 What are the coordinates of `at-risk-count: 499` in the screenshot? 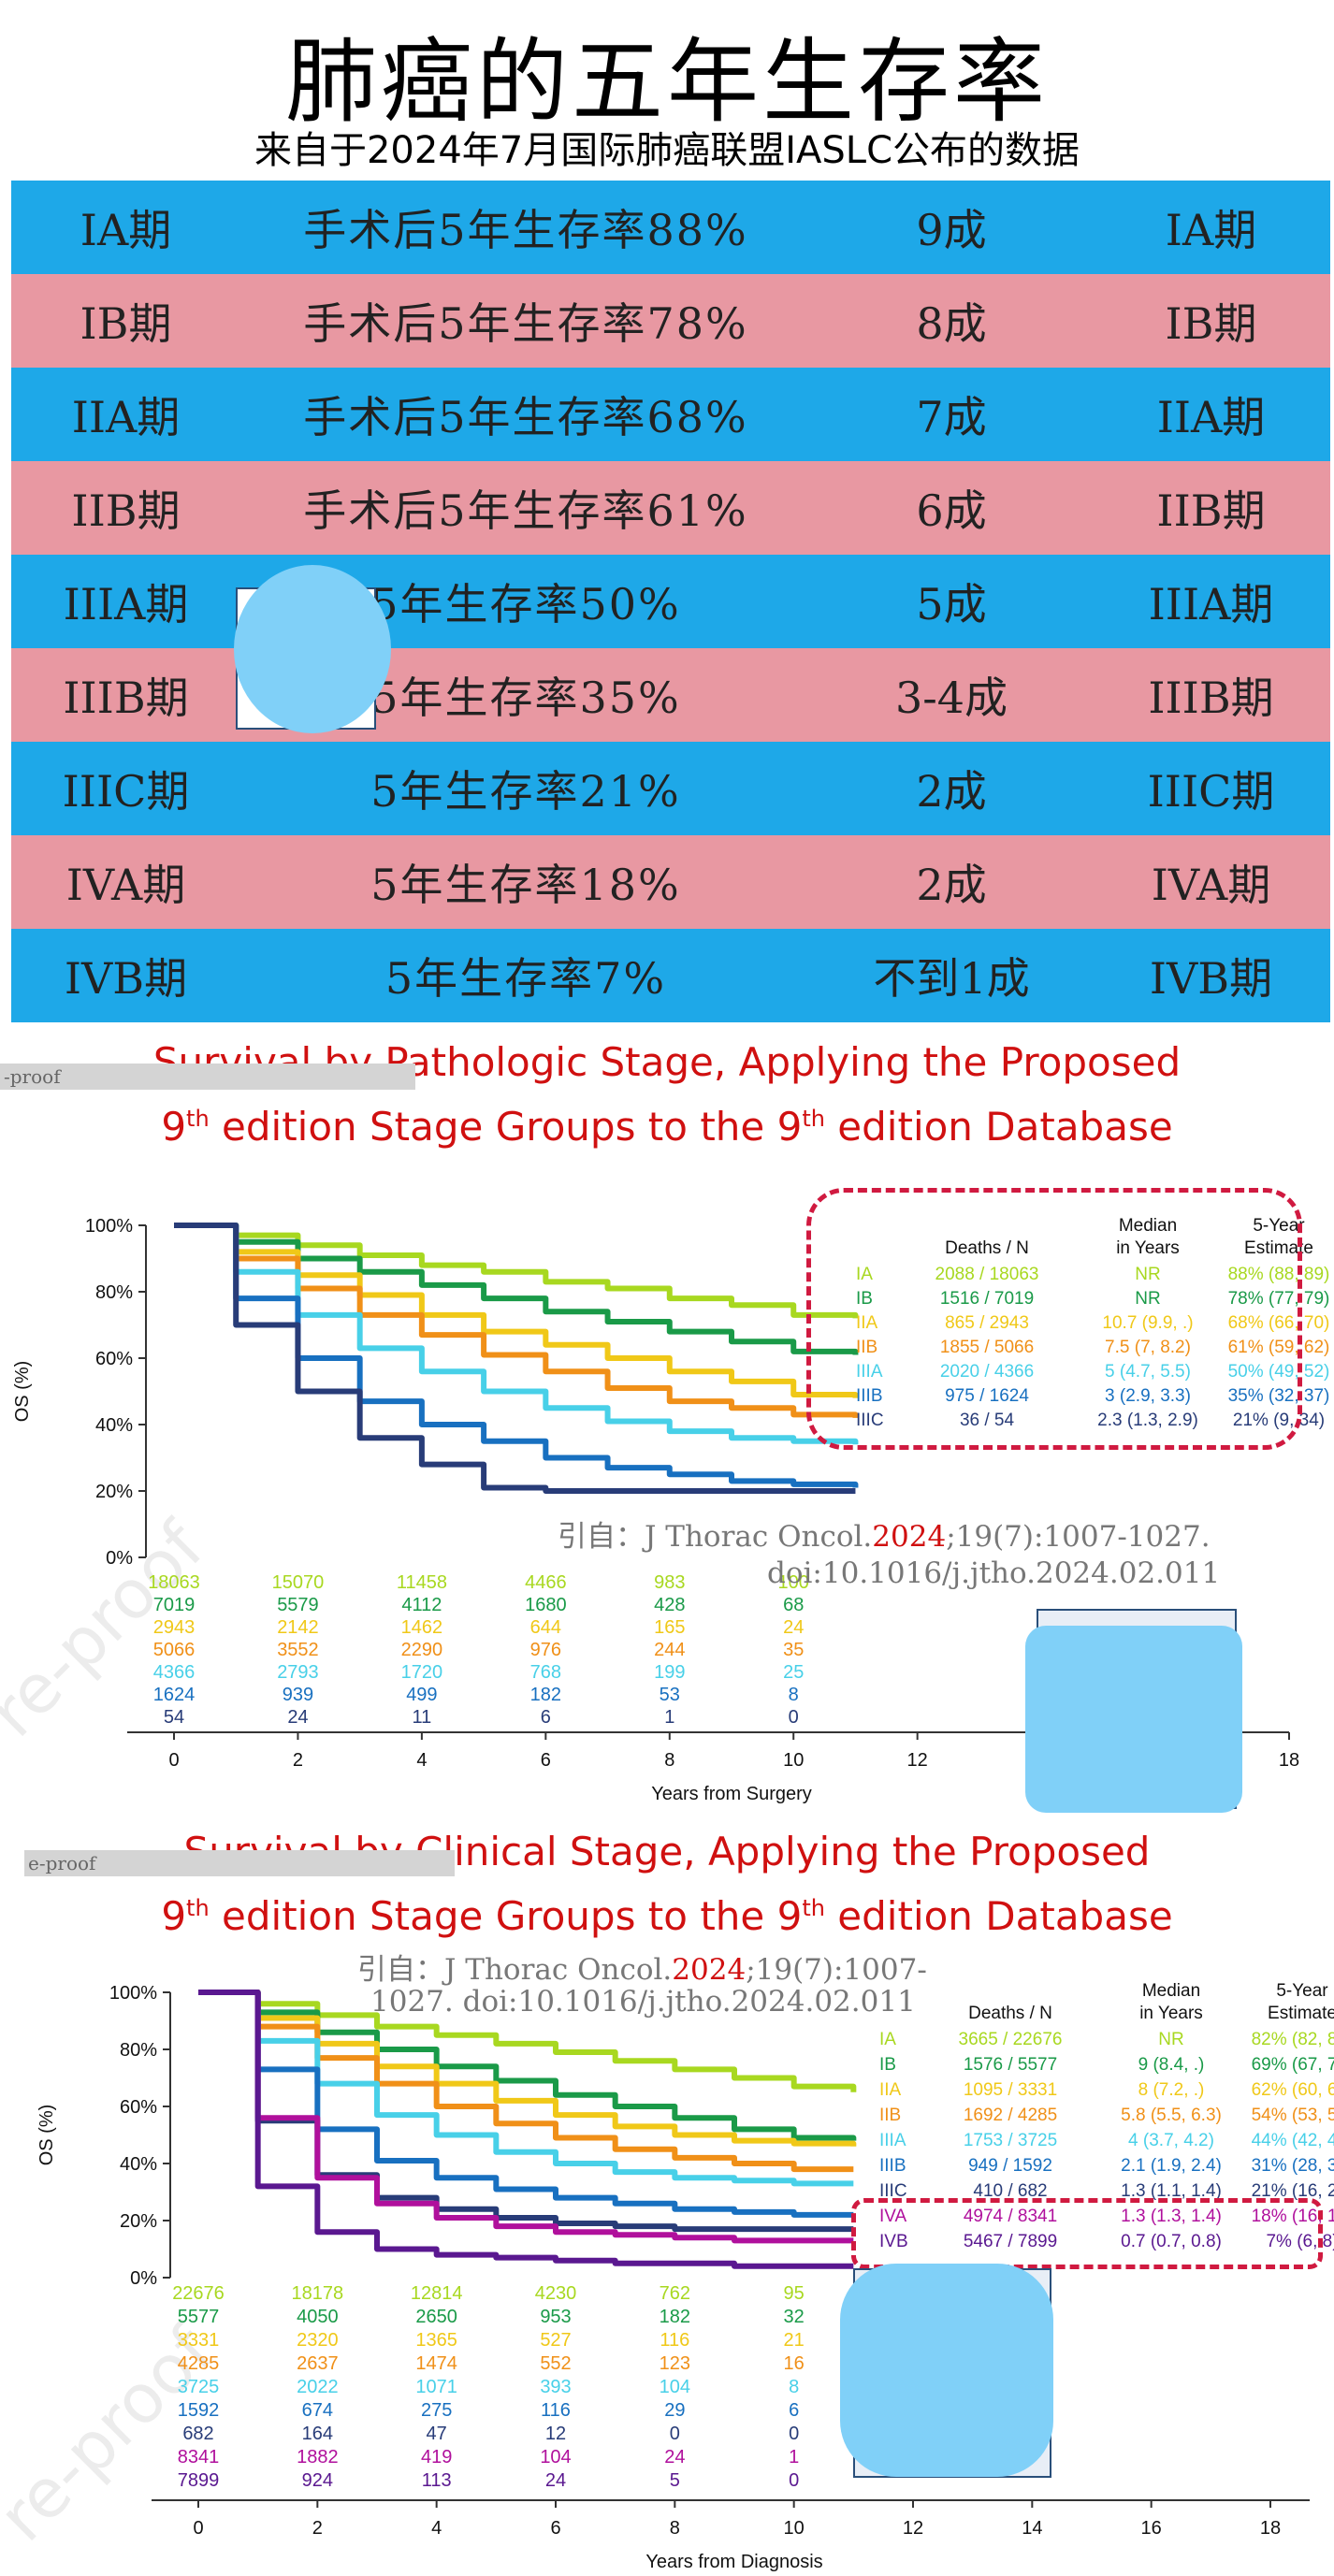 It's located at (421, 1695).